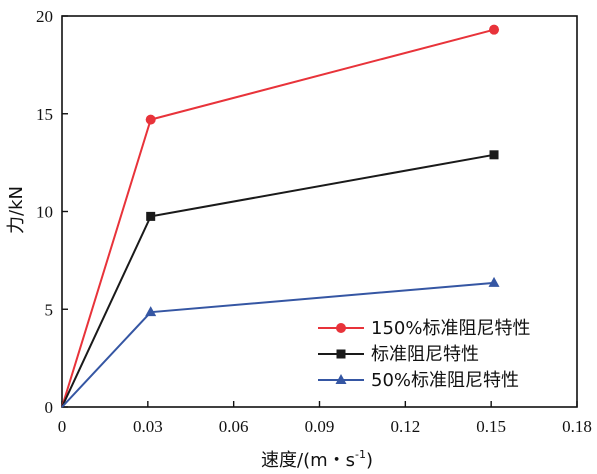 The width and height of the screenshot is (597, 474). I want to click on y-tick-label: 10, so click(44, 212).